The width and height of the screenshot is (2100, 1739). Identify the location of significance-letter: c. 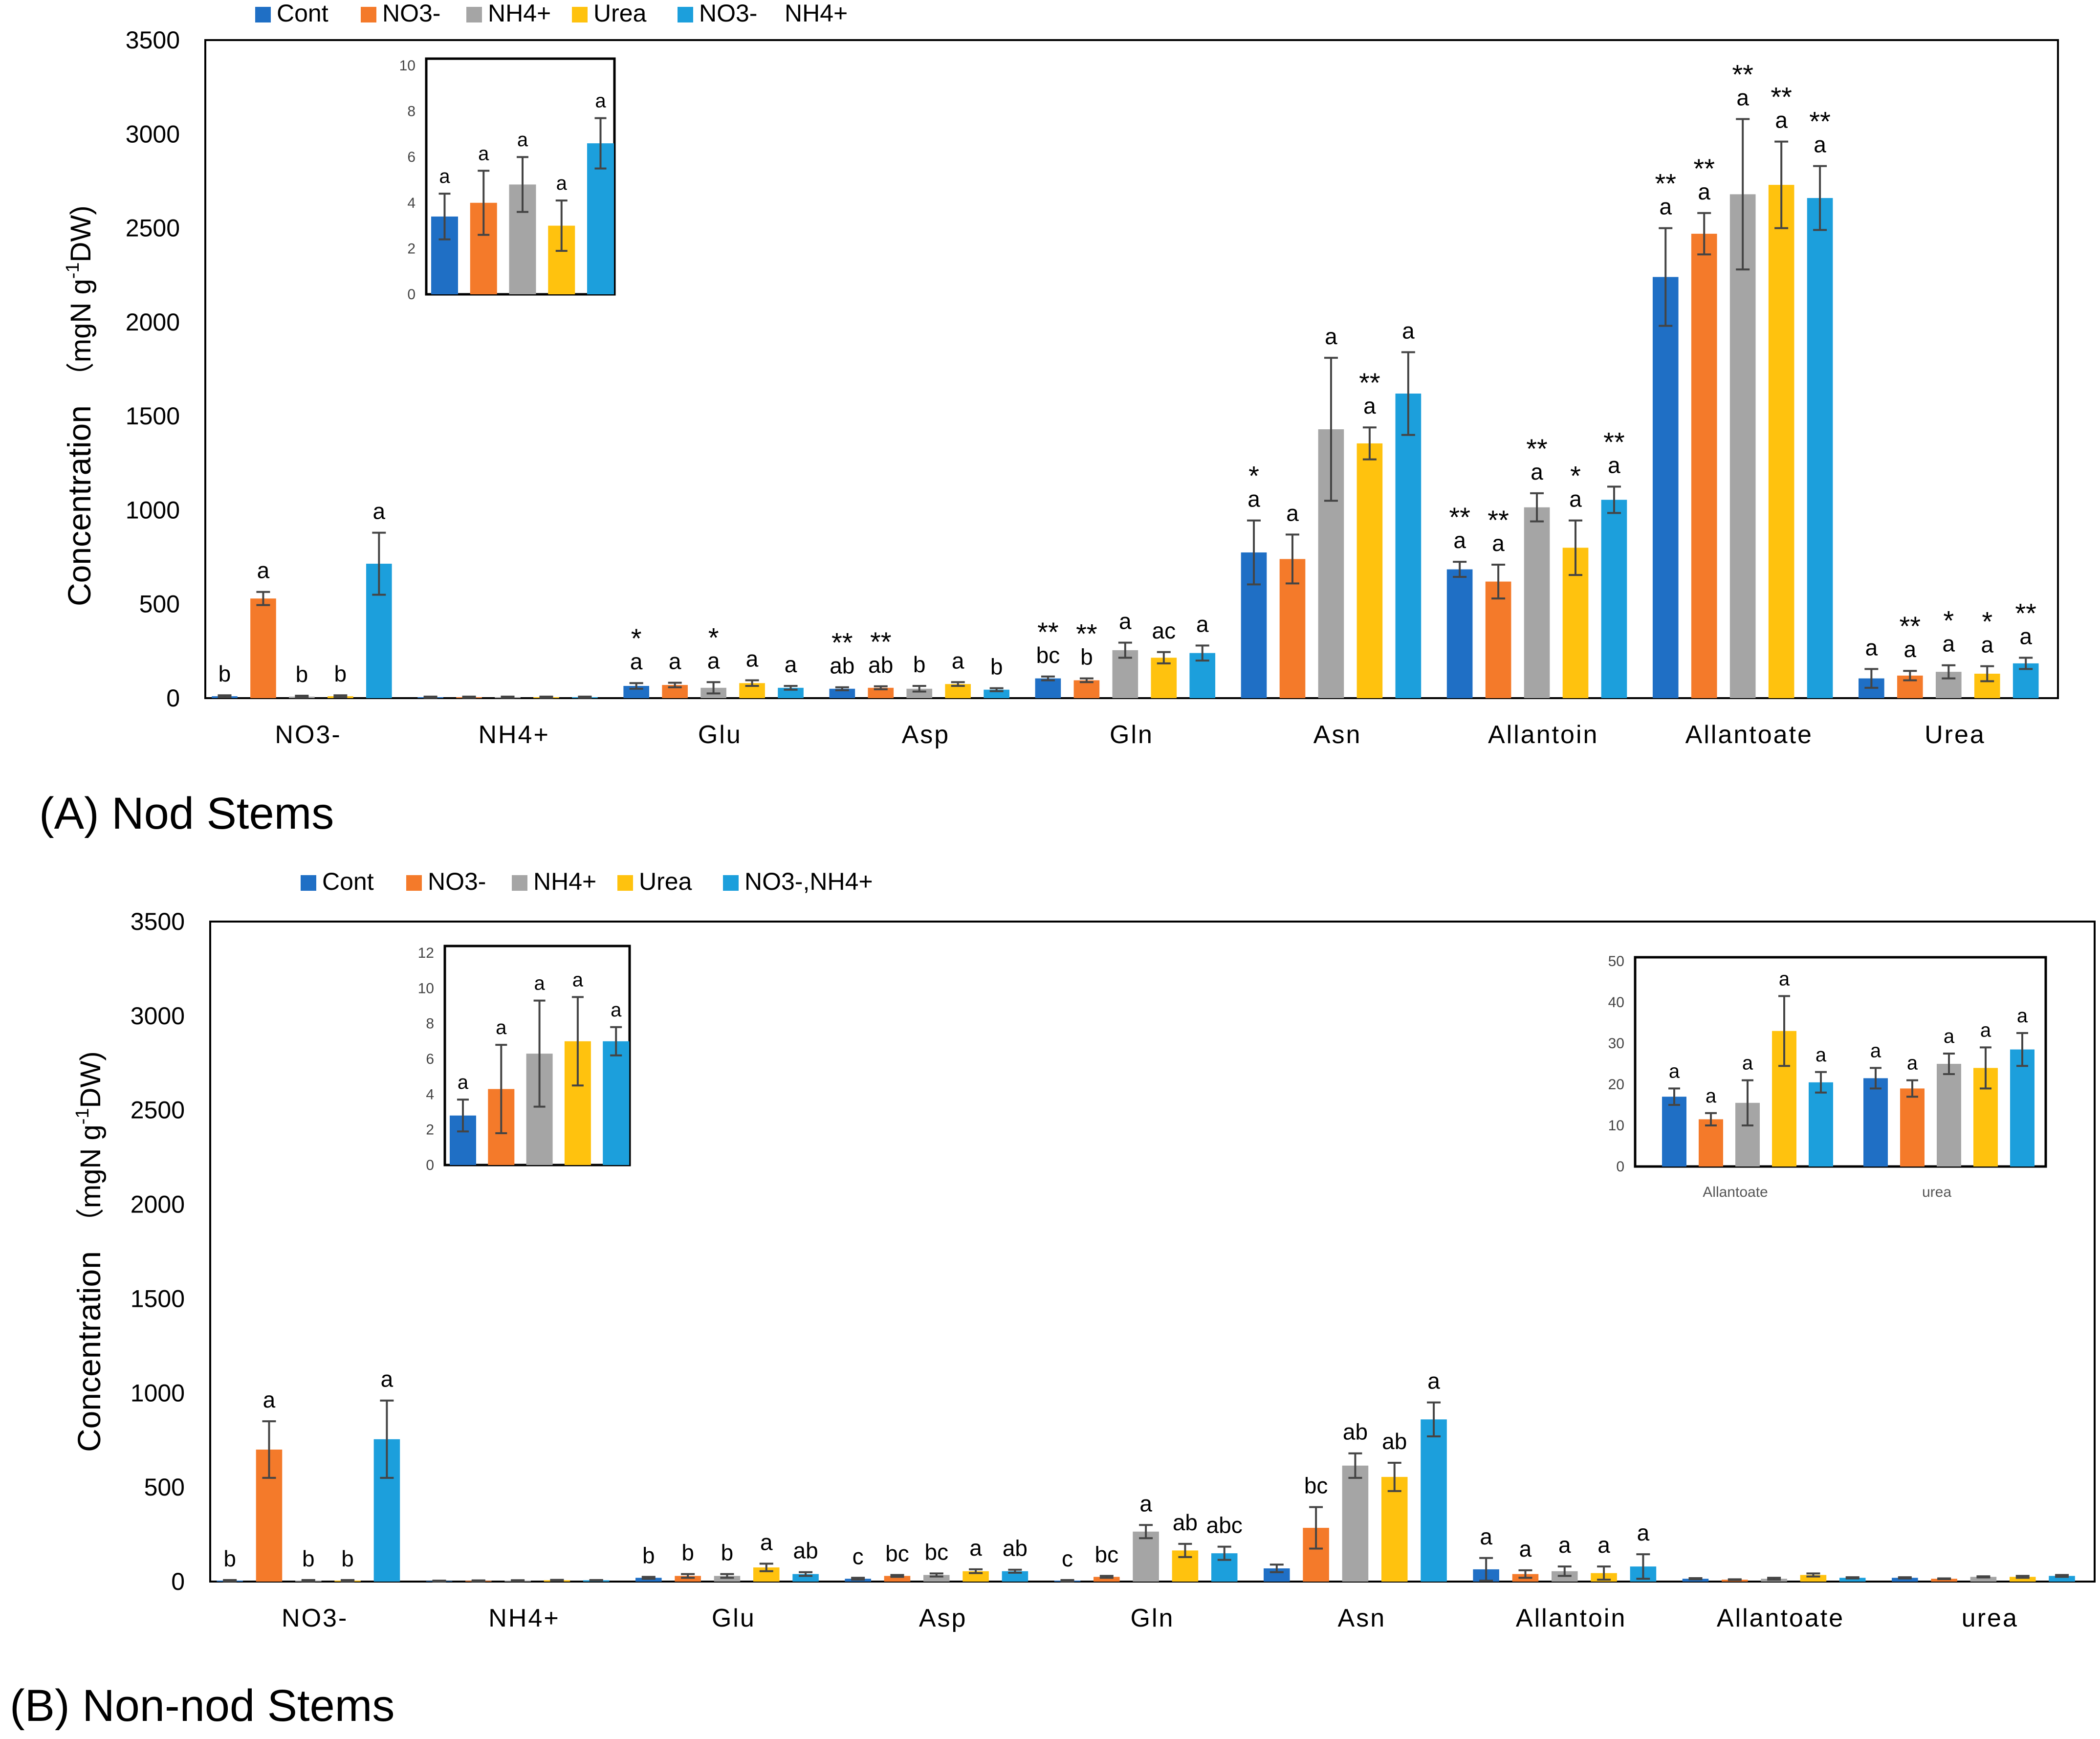
(1068, 1558).